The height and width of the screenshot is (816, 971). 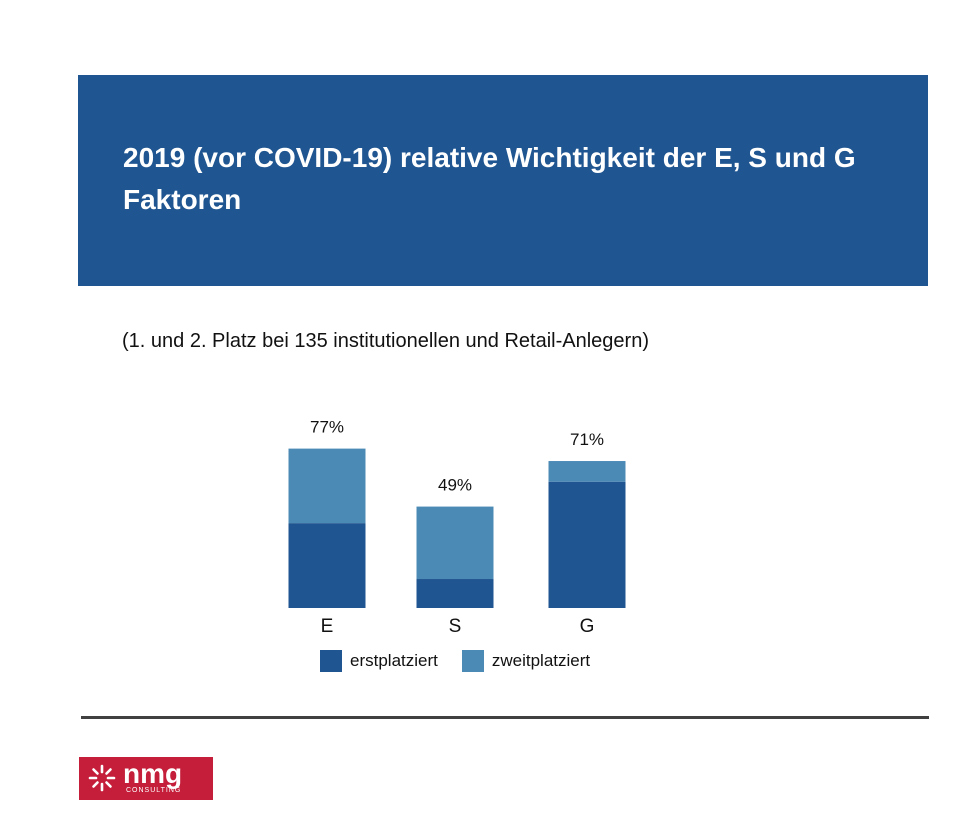 What do you see at coordinates (102, 778) in the screenshot?
I see `sunburst-logo-icon` at bounding box center [102, 778].